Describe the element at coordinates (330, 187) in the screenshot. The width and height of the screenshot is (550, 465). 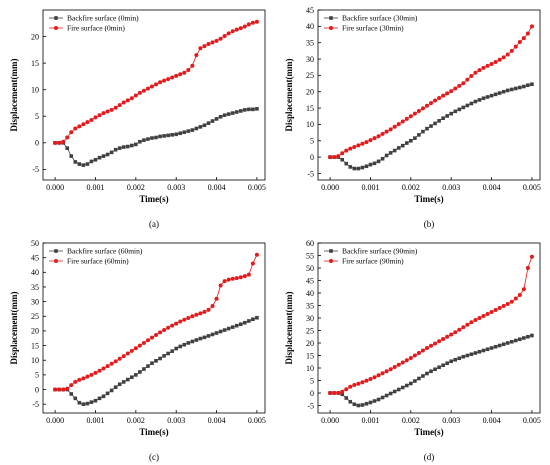
I see `x-tick-label: 0.000` at that location.